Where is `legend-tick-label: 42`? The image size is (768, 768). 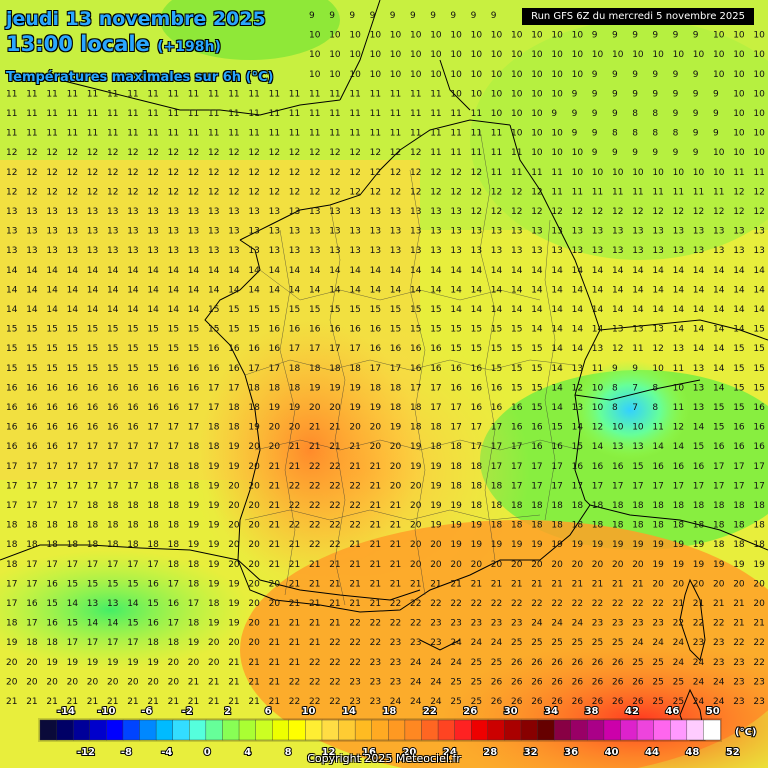 legend-tick-label: 42 is located at coordinates (632, 711).